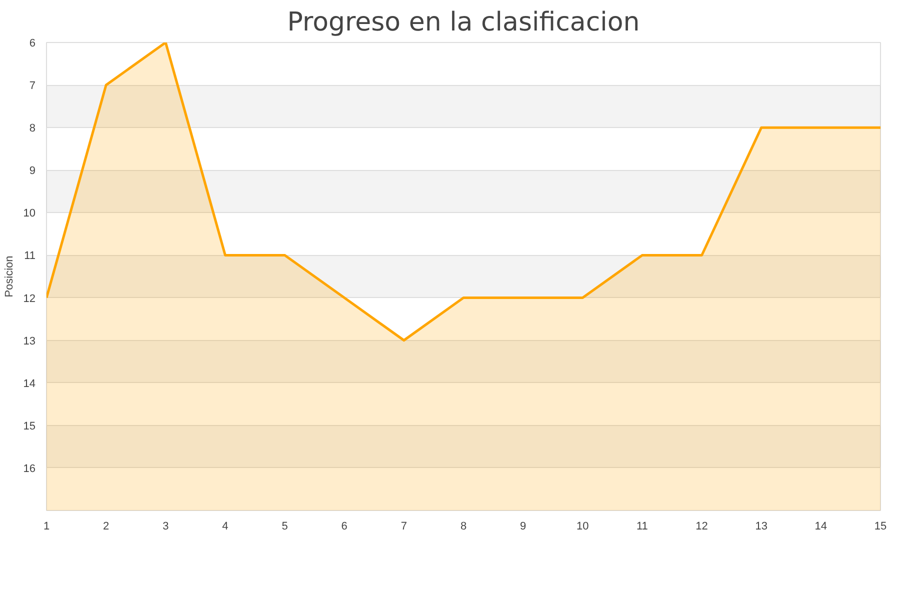 This screenshot has height=600, width=900. I want to click on x-tick-label: 4, so click(225, 526).